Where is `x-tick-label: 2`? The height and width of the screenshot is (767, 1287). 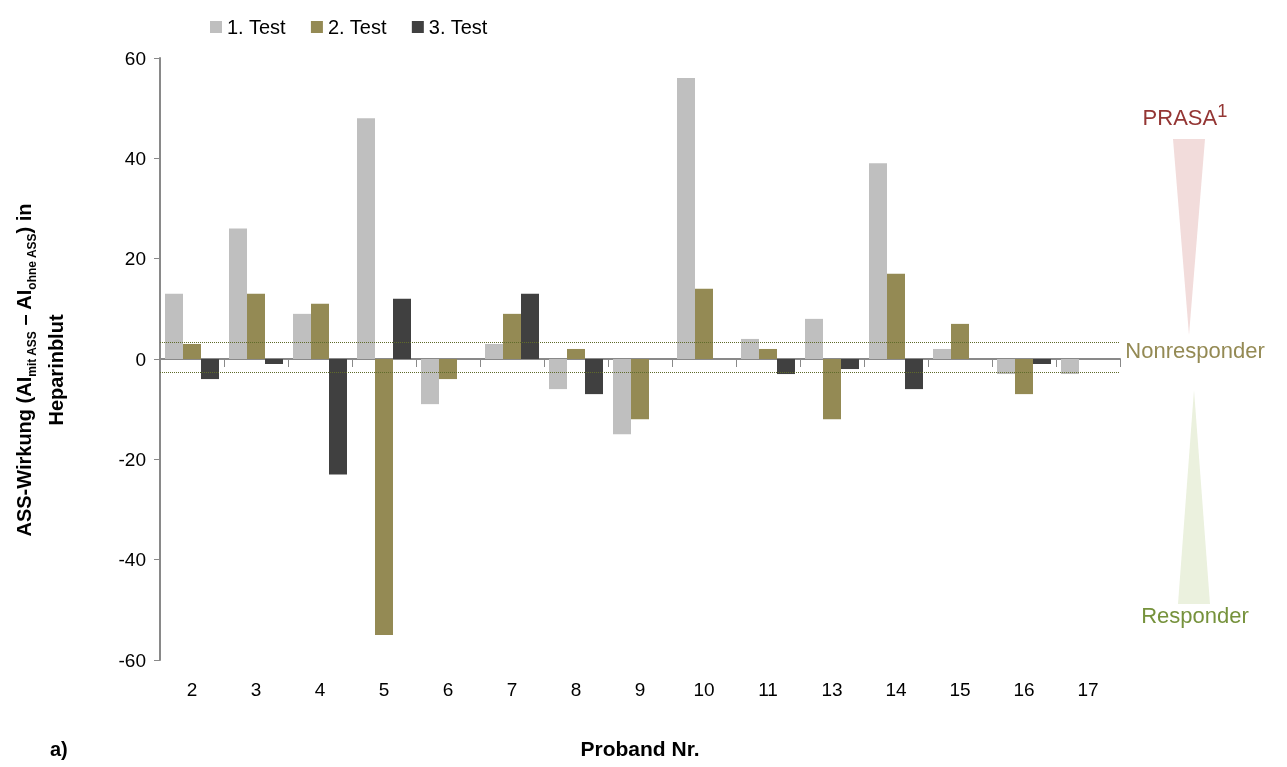
x-tick-label: 2 is located at coordinates (192, 689).